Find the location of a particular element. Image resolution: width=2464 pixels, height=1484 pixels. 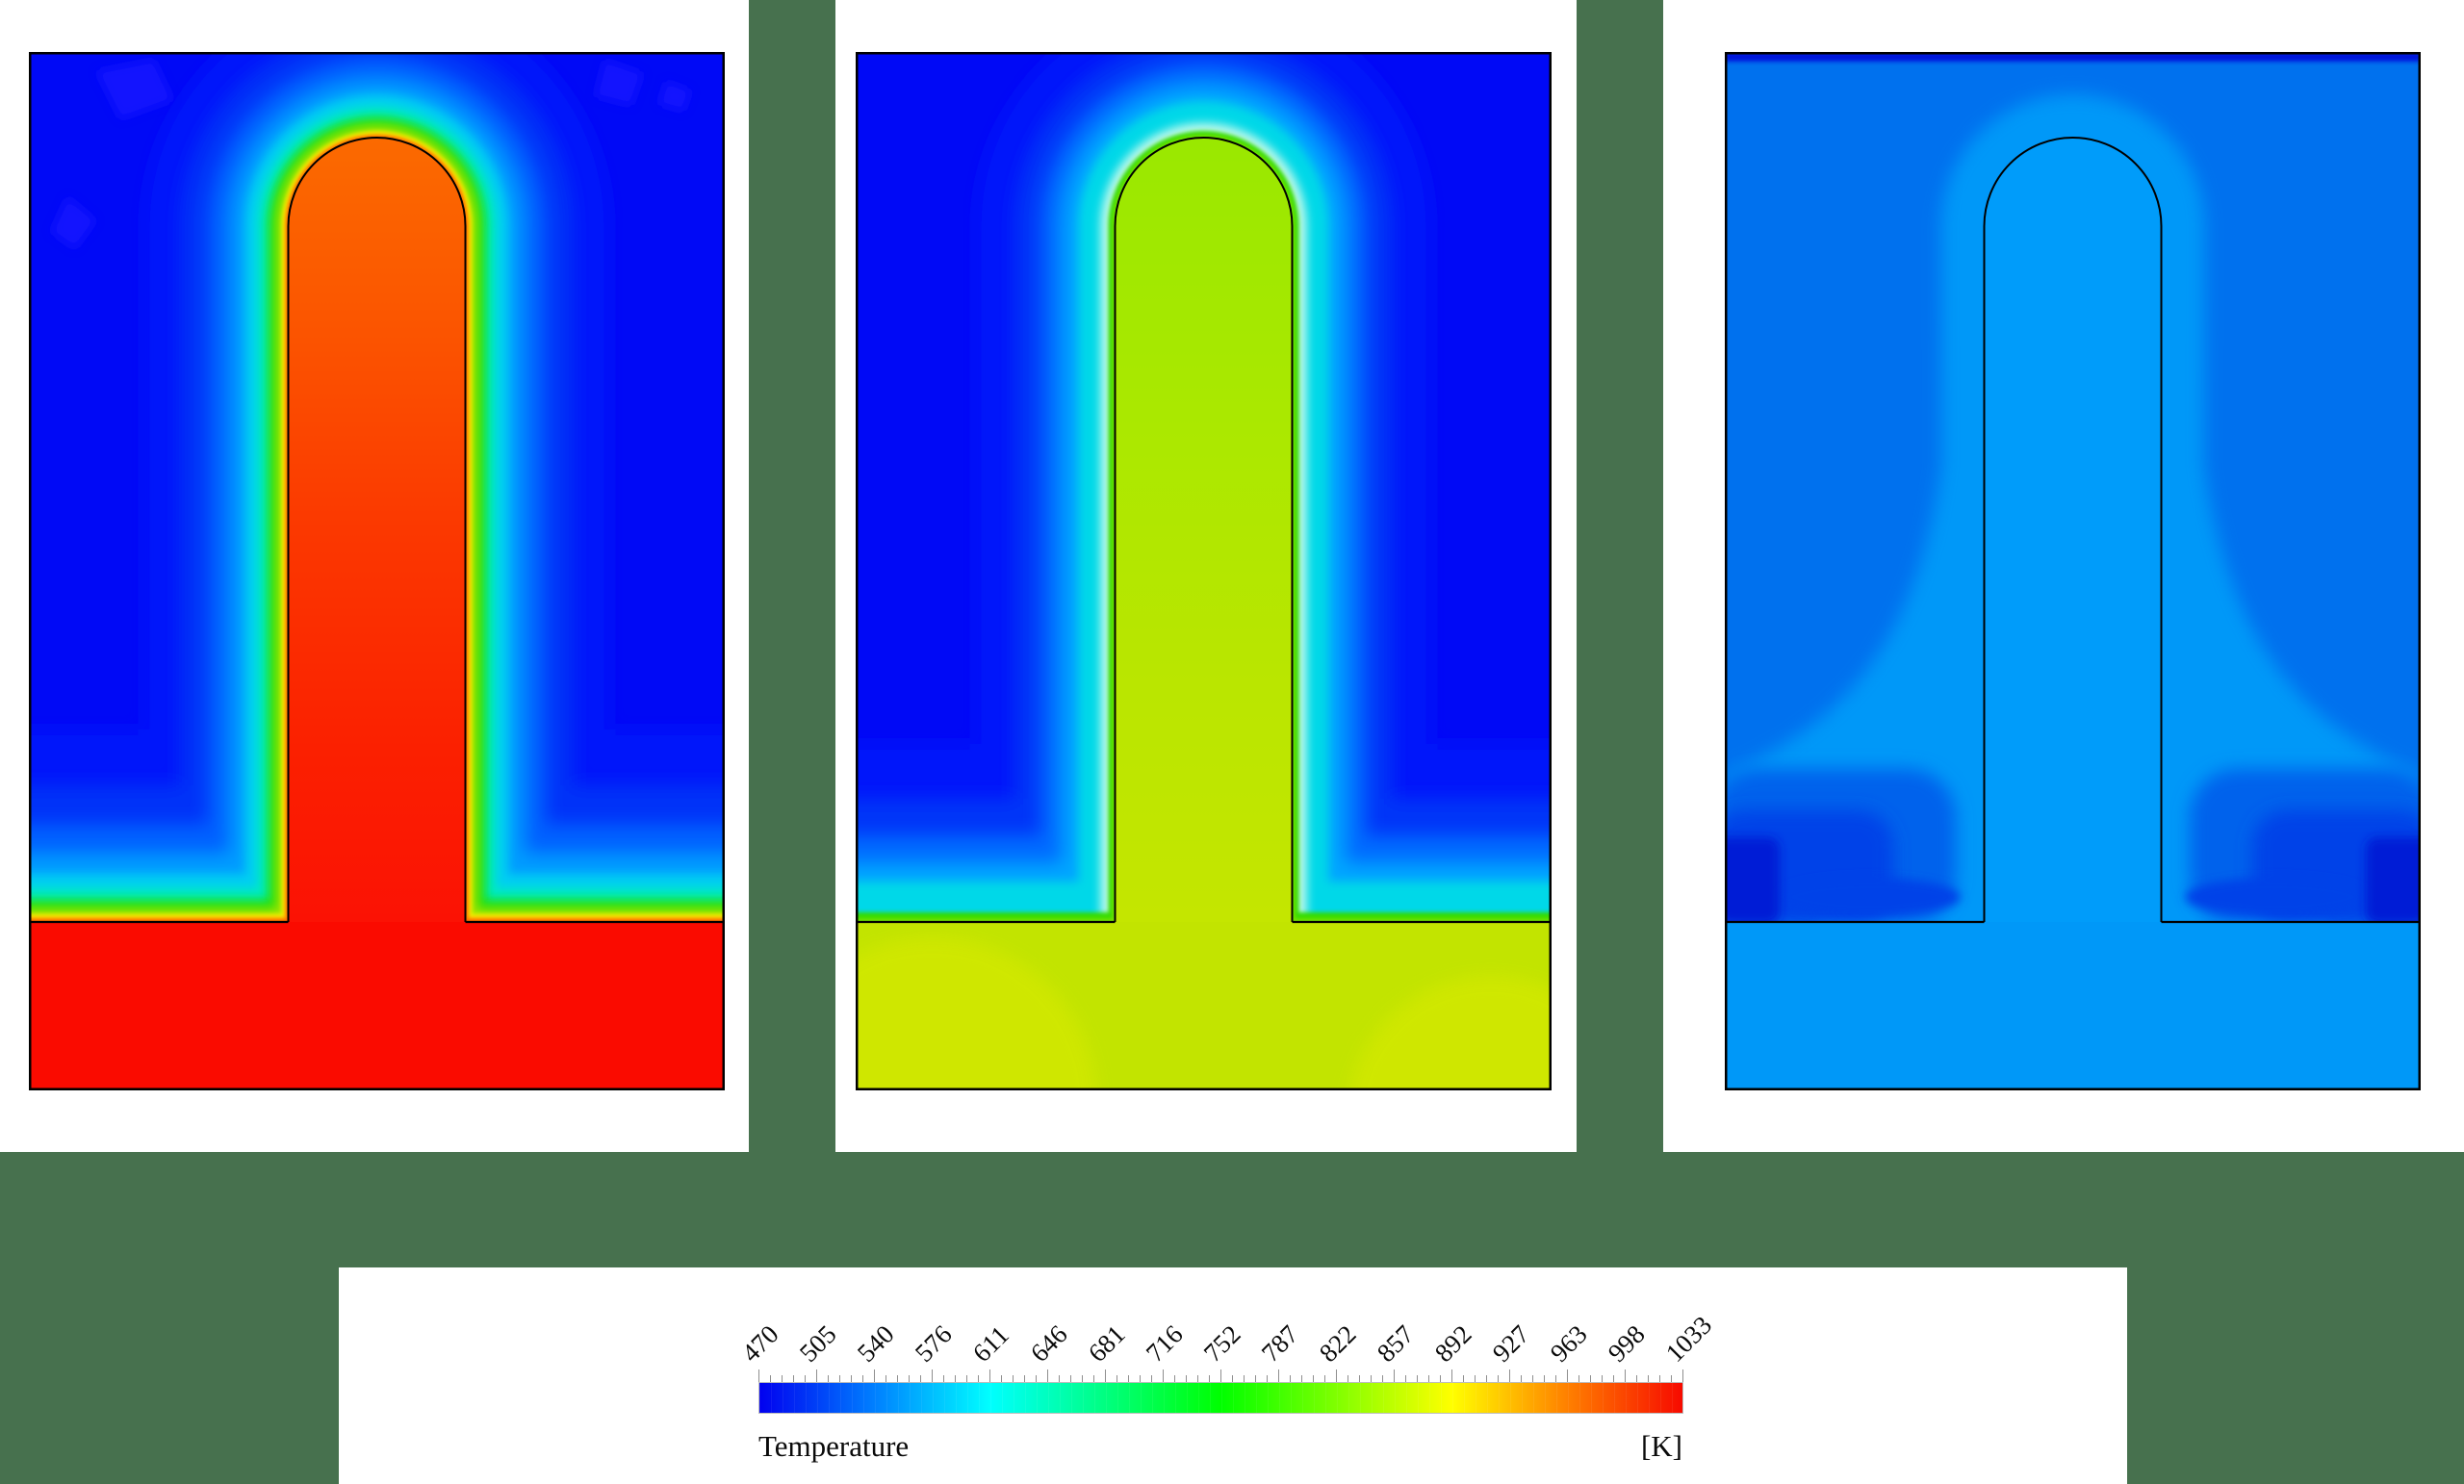

colorbar-tick-label: 540 is located at coordinates (875, 1344).